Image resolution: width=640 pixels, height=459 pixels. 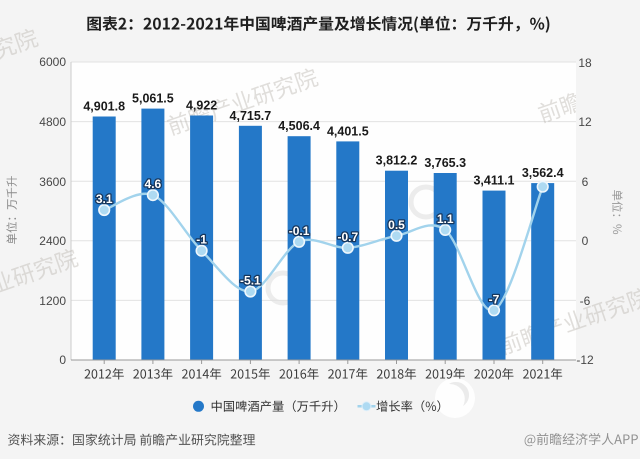 I want to click on svg-text: 4800, so click(x=52, y=122).